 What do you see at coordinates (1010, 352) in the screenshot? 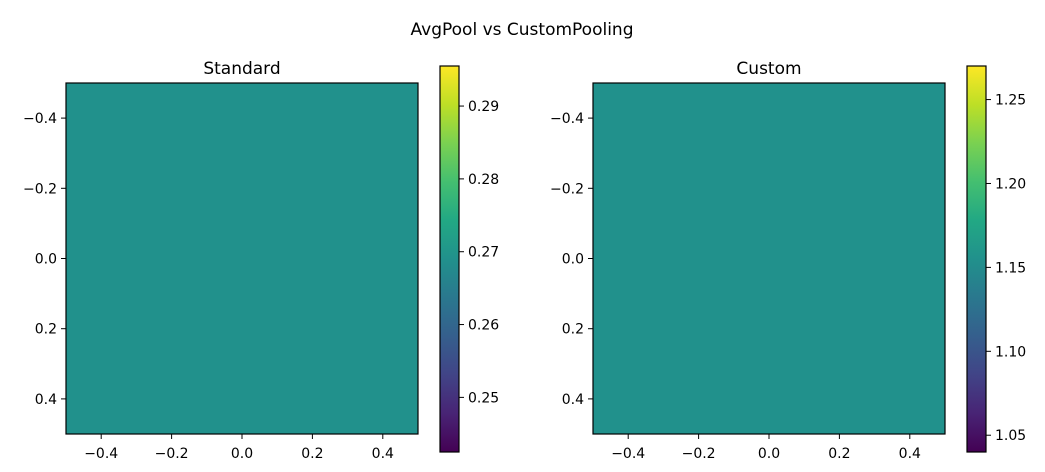
I see `colorbar-tick-label: 1.10` at bounding box center [1010, 352].